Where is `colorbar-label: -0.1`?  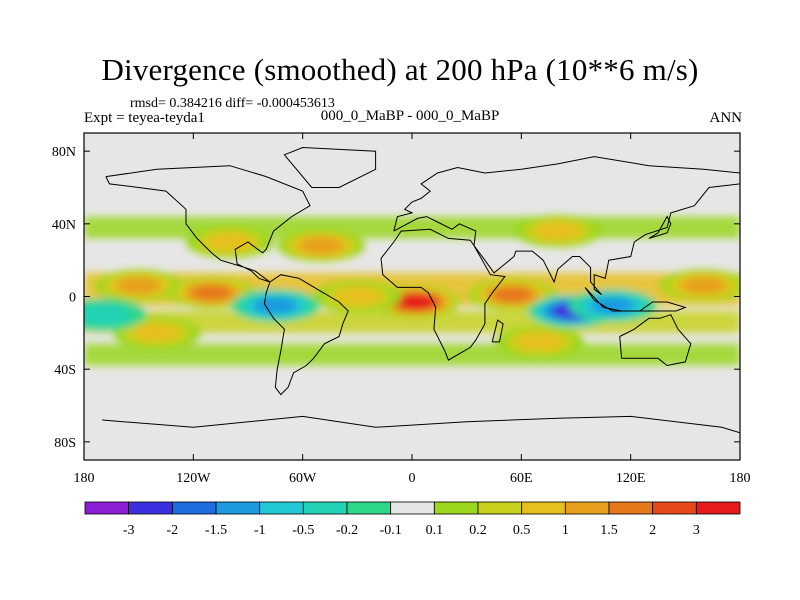
colorbar-label: -0.1 is located at coordinates (391, 530).